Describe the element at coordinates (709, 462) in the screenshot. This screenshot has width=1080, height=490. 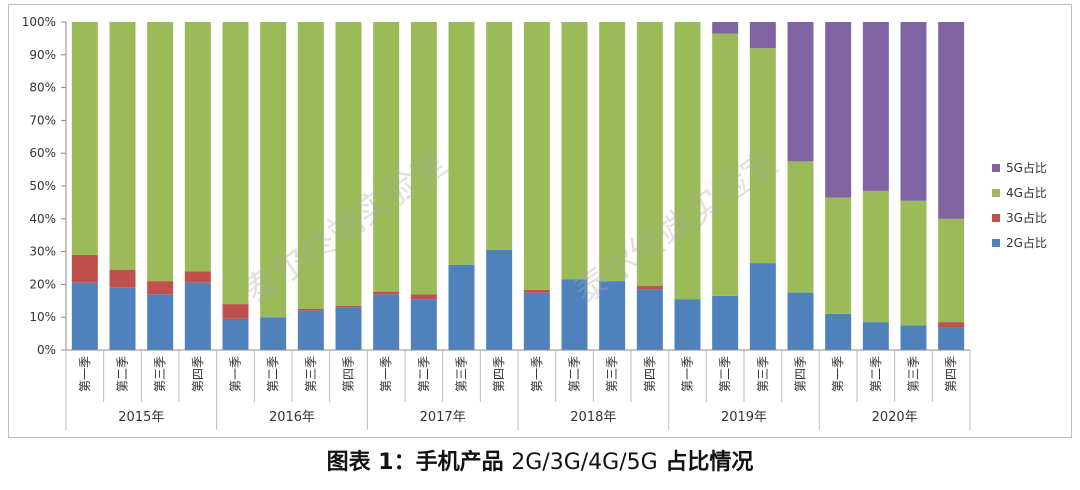
I see `caption-suffix: 占比情况` at that location.